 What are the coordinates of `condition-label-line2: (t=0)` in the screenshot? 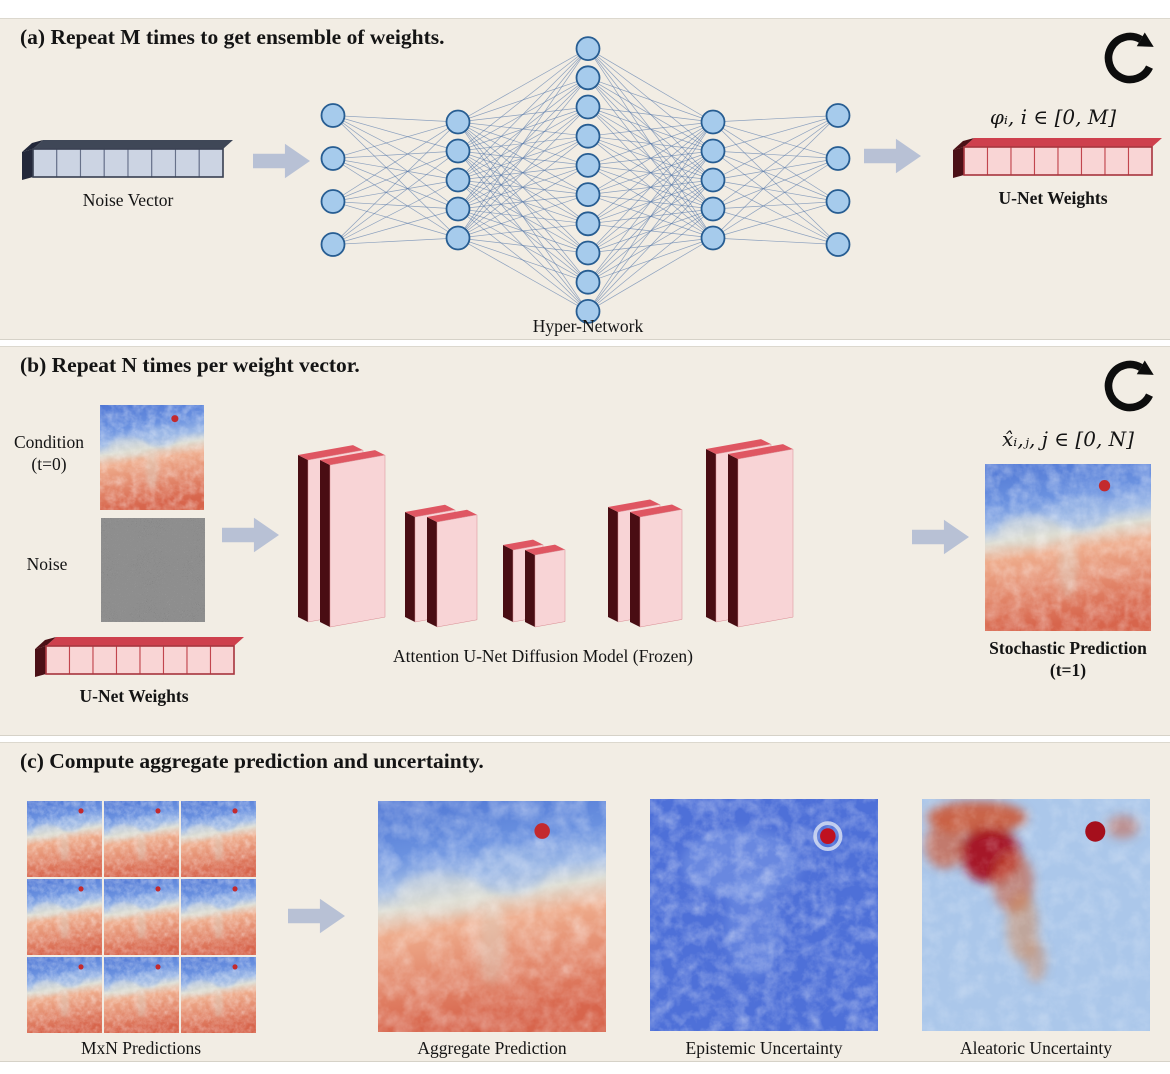 It's located at (49, 464).